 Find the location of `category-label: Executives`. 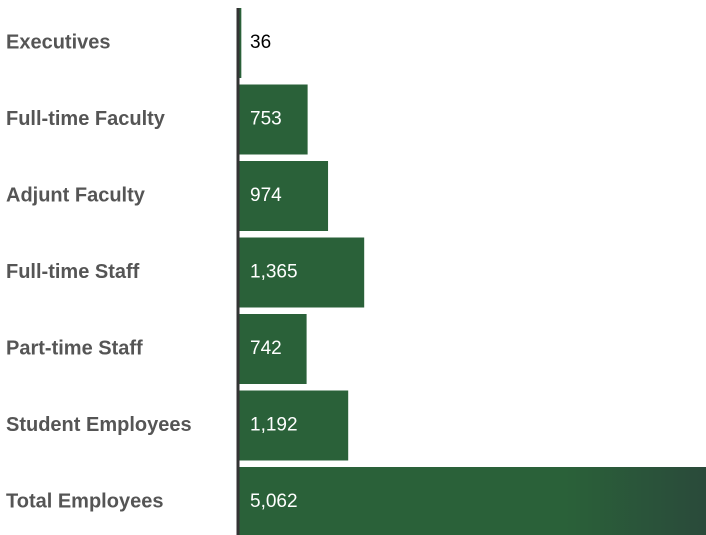

category-label: Executives is located at coordinates (58, 42).